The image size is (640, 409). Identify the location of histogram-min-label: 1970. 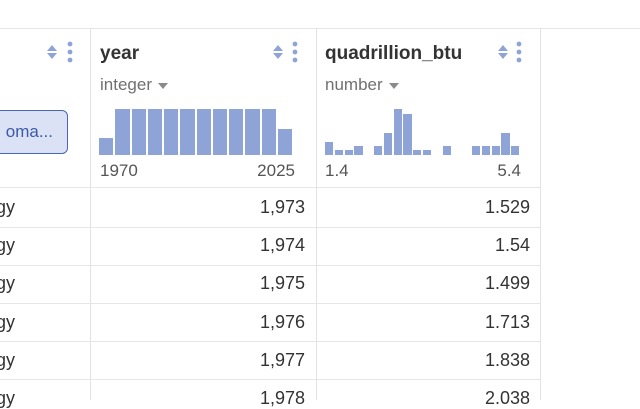
(119, 170).